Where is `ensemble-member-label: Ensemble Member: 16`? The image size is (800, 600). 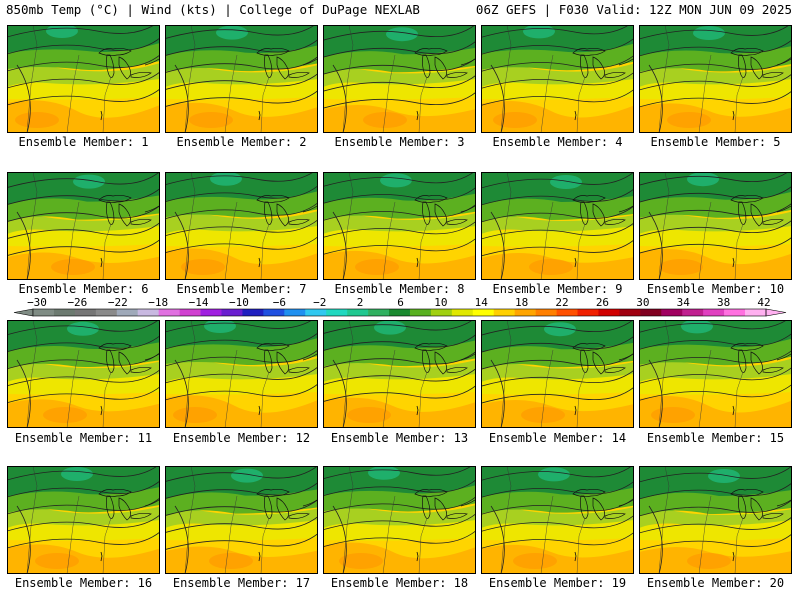
ensemble-member-label: Ensemble Member: 16 is located at coordinates (83, 583).